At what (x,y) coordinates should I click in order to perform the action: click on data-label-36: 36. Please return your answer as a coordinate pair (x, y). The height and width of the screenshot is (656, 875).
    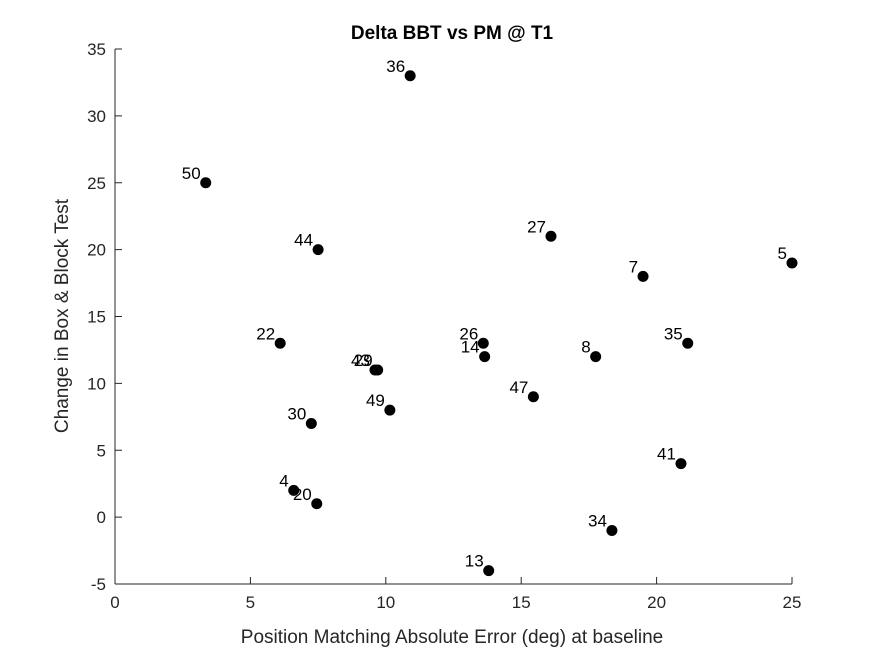
    Looking at the image, I should click on (395, 66).